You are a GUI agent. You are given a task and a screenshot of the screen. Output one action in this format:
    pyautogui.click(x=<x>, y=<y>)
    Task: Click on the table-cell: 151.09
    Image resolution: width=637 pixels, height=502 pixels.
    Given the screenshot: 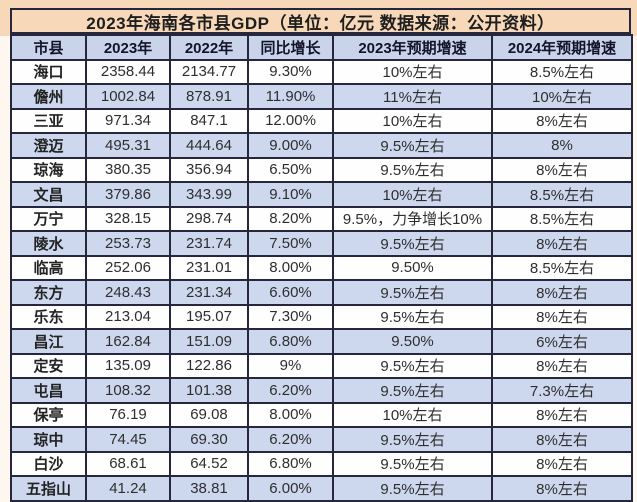 What is the action you would take?
    pyautogui.click(x=209, y=341)
    